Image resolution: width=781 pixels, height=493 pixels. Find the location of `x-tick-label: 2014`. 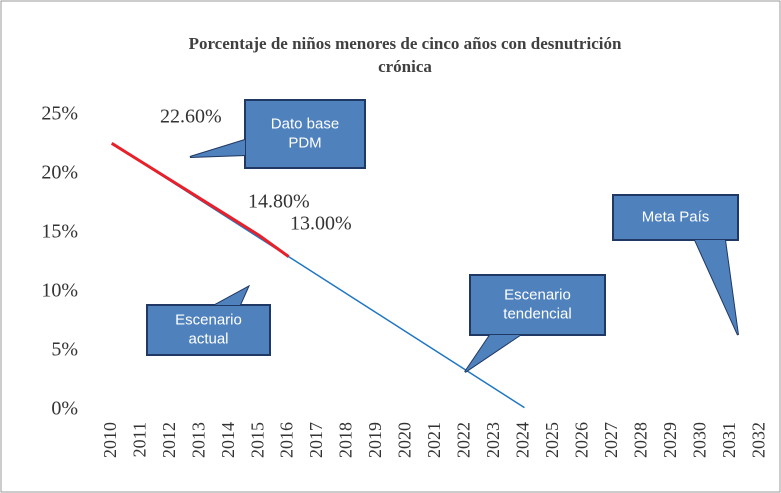

x-tick-label: 2014 is located at coordinates (228, 440).